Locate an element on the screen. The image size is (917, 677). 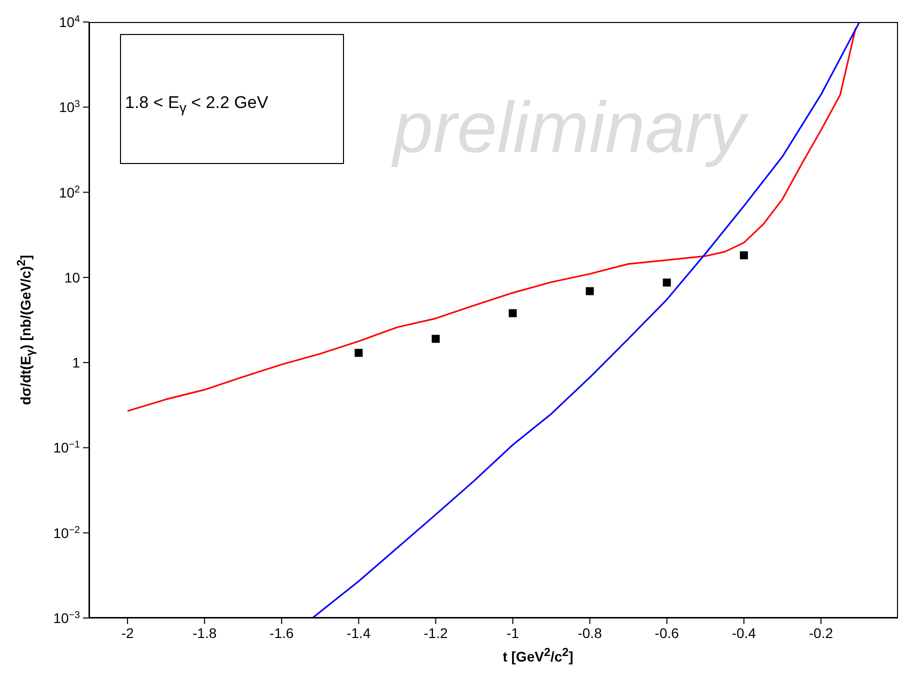
x-tick-label: -0.4 is located at coordinates (744, 633).